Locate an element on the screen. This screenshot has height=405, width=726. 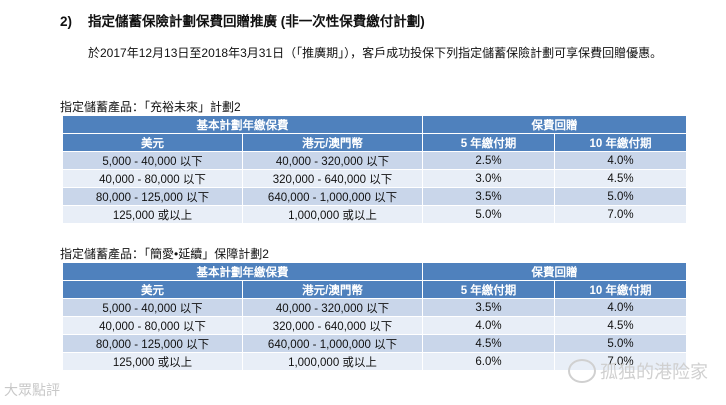
watermark-left: 大眾點評 is located at coordinates (32, 390).